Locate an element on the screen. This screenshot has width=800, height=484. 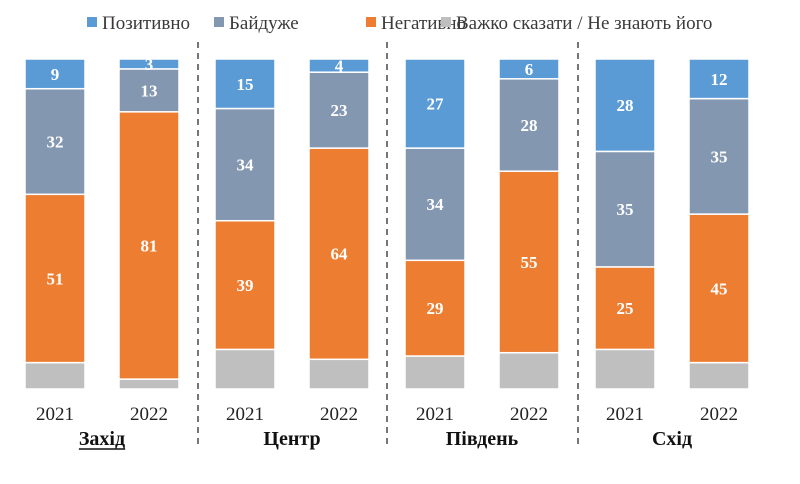
legend-label-dk: Важко сказати / Не знають його is located at coordinates (584, 23).